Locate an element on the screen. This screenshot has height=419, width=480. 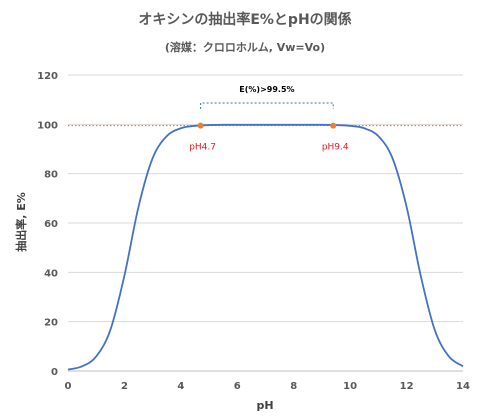
y-tick-labels: 0 20 40 60 80 100 120 is located at coordinates (47, 224).